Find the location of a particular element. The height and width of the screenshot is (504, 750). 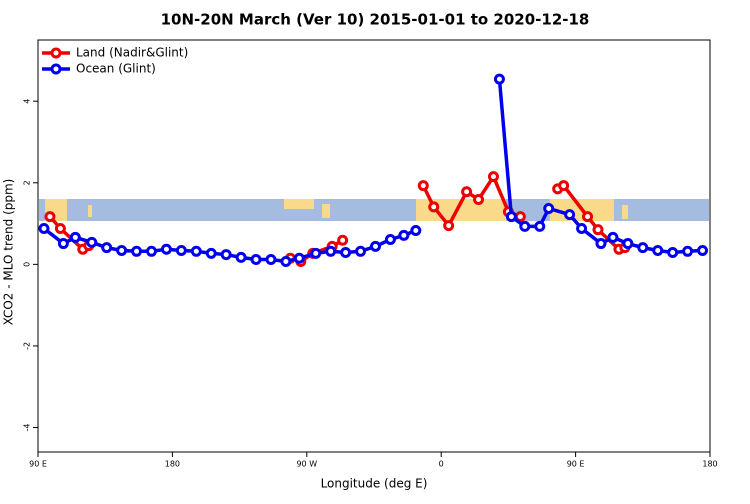

y-axis-label: XCO2 - MLO trend (ppm) is located at coordinates (9, 252).